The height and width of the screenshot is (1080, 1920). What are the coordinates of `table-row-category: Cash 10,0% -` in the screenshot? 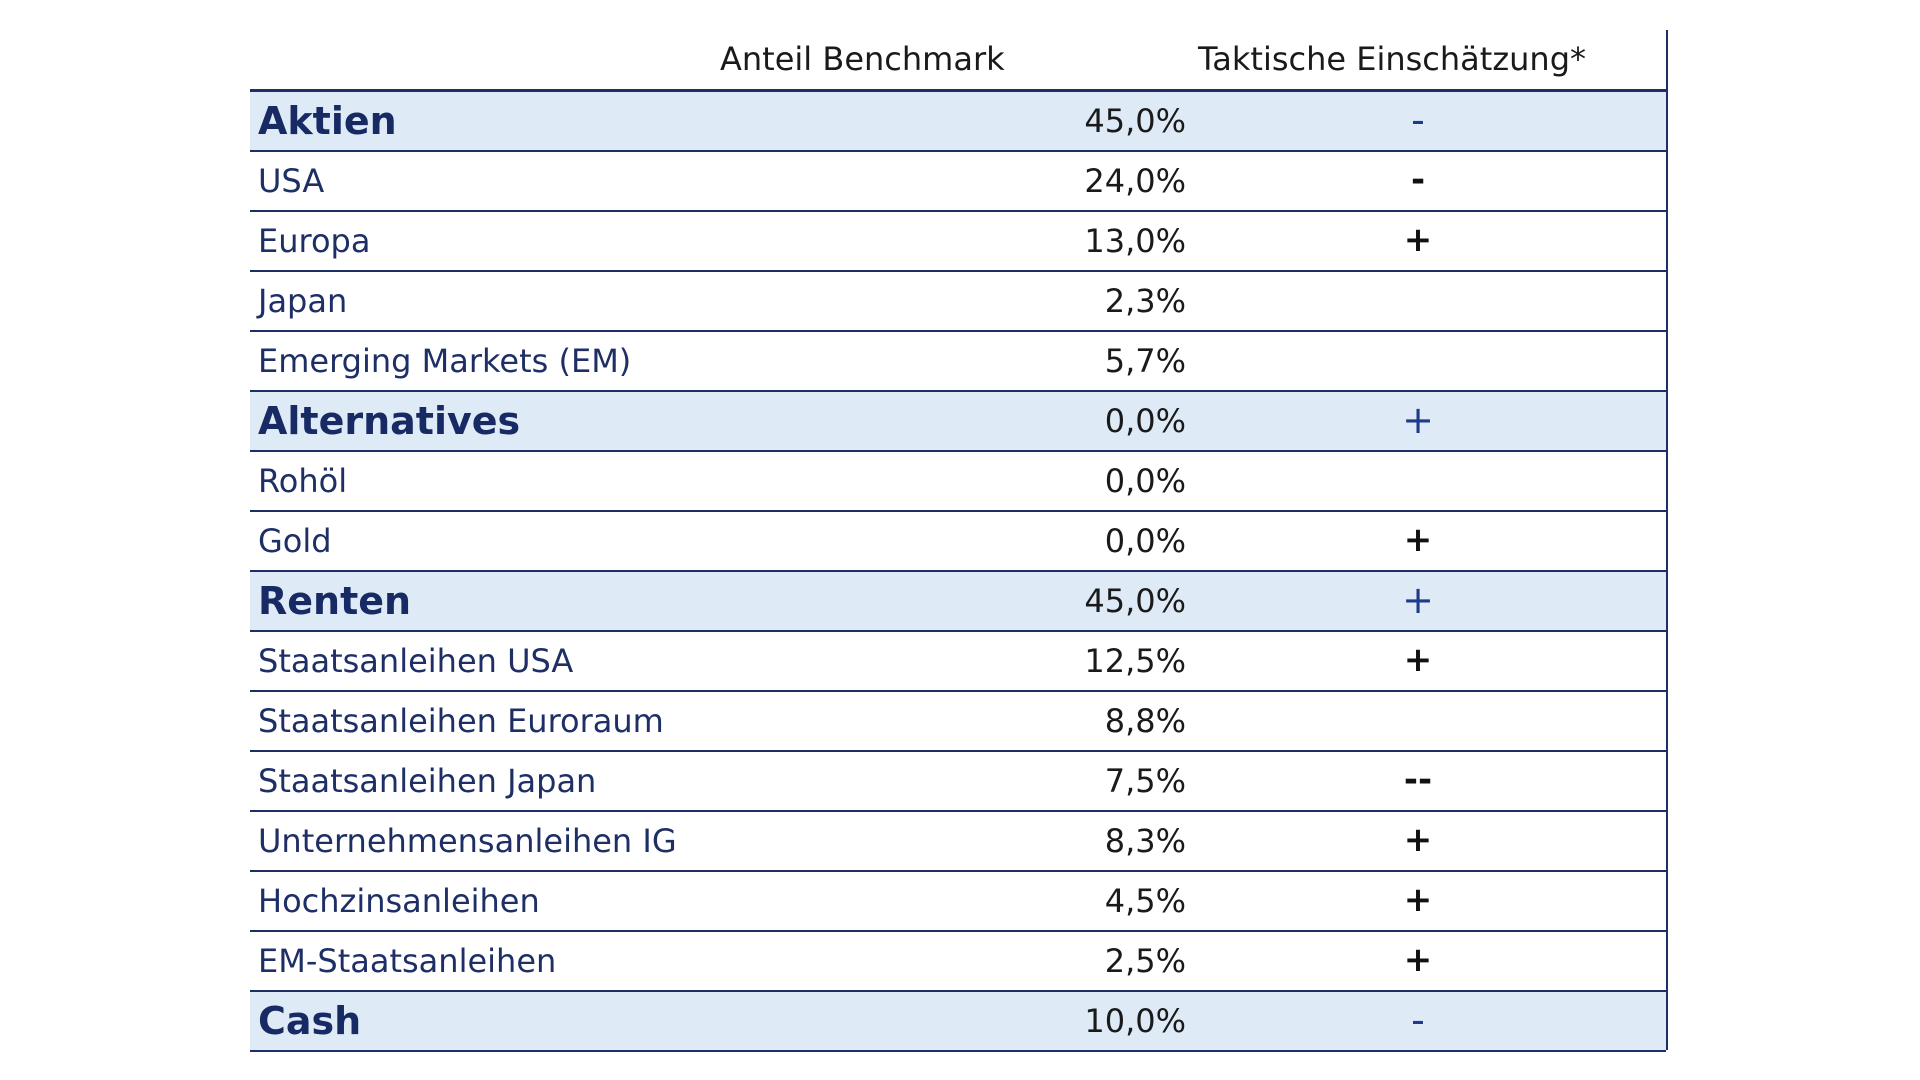 It's located at (958, 1022).